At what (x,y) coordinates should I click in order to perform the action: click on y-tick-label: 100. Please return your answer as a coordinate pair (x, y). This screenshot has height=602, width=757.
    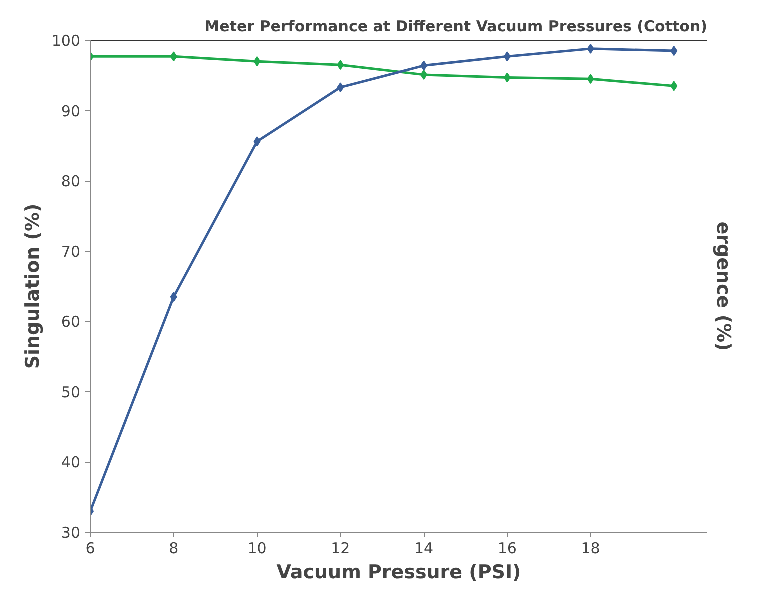
    Looking at the image, I should click on (66, 41).